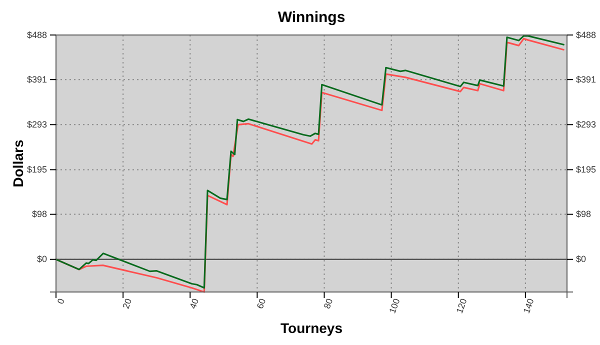 This screenshot has width=600, height=345. I want to click on y-tick-label: $0, so click(41, 259).